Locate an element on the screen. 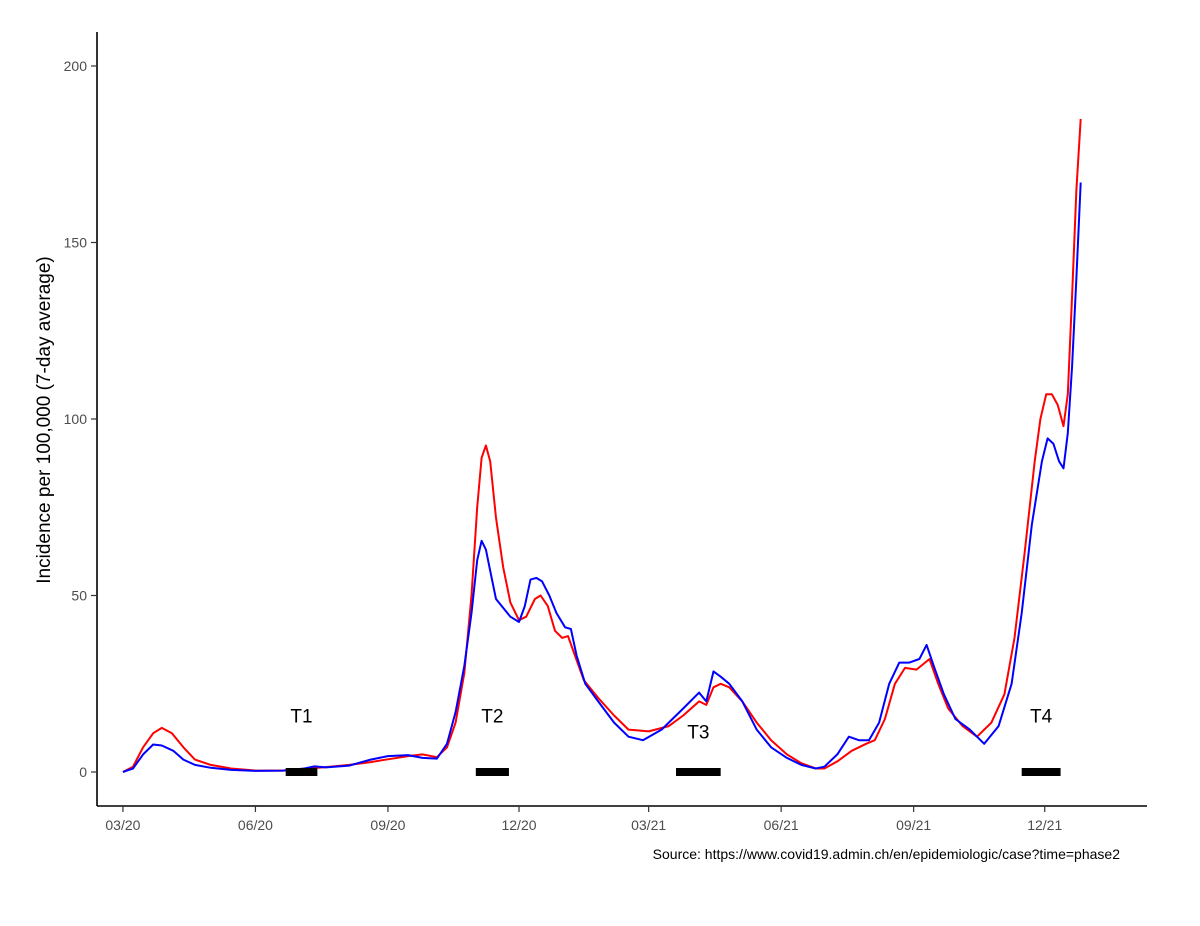 The width and height of the screenshot is (1200, 926). period-layer: T1 T2 T3 T4 is located at coordinates (673, 741).